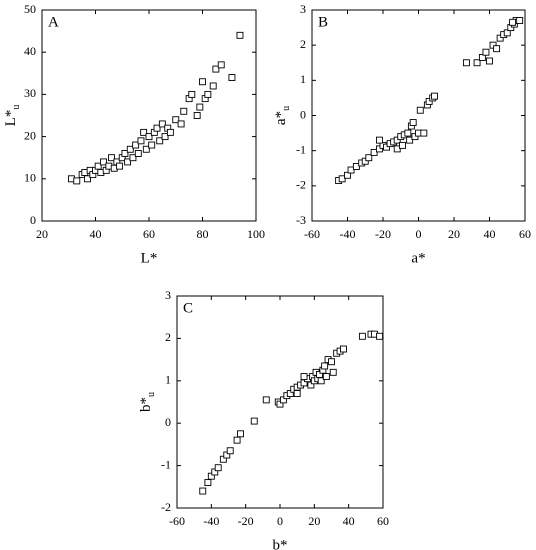 The width and height of the screenshot is (536, 550). Describe the element at coordinates (282, 115) in the screenshot. I see `y-axis-label: a*u` at that location.